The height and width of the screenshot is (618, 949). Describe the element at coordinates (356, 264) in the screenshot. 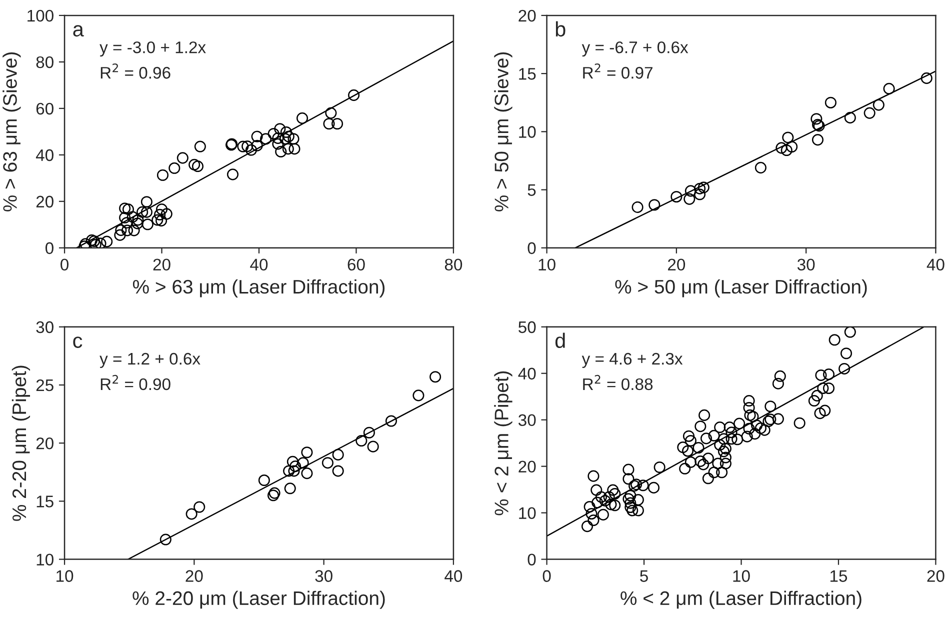

I see `x-tick-label: 60` at that location.